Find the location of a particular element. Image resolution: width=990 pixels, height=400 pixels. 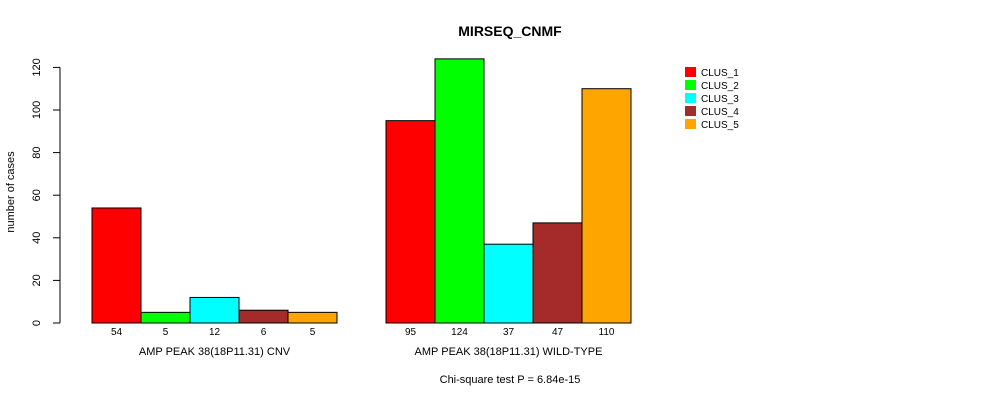

chart-title: MIRSEQ_CNMF is located at coordinates (510, 31).